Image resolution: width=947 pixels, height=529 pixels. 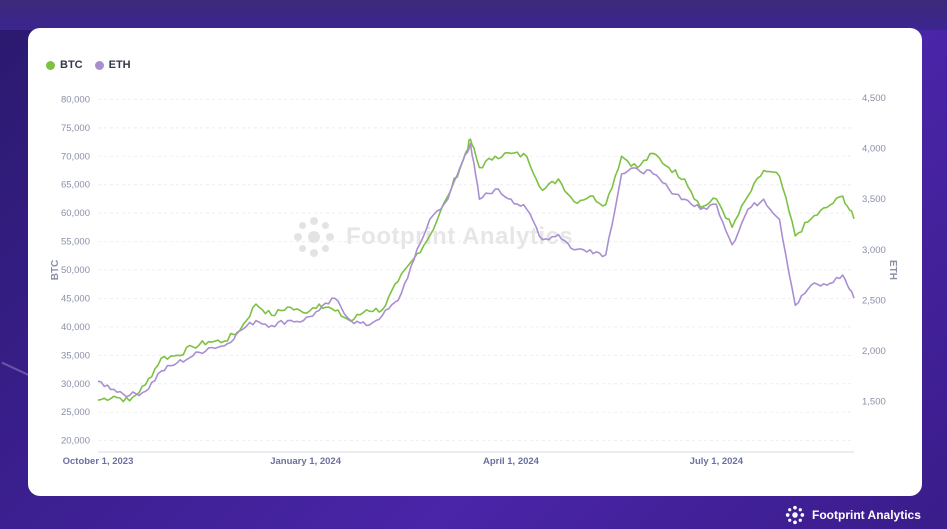 I want to click on x-tick-label: October 1, 2023, so click(x=98, y=461).